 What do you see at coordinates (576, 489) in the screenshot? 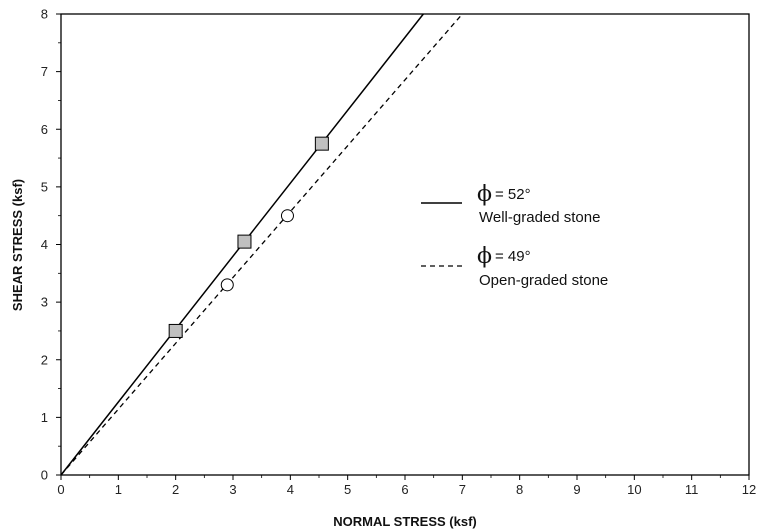
I see `x-tick-label: 9` at bounding box center [576, 489].